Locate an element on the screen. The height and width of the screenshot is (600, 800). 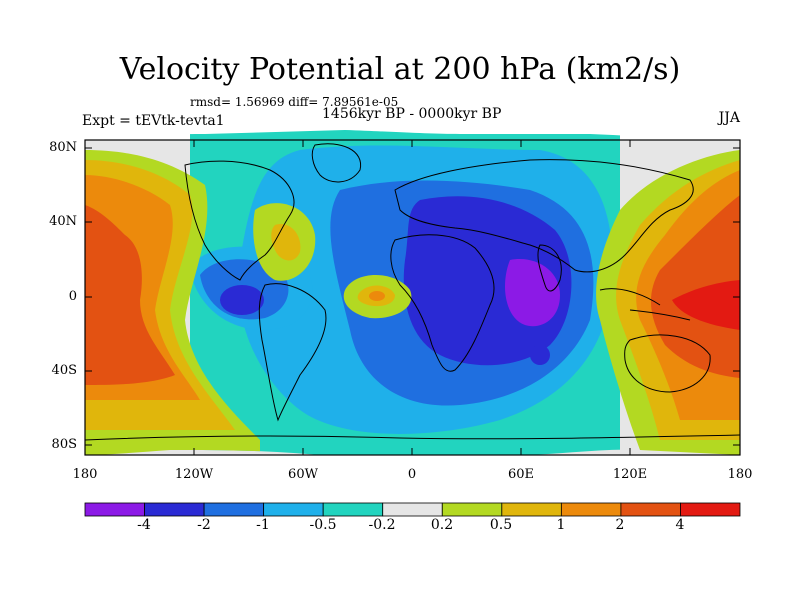
colorbar-label: 0.5 is located at coordinates (501, 525).